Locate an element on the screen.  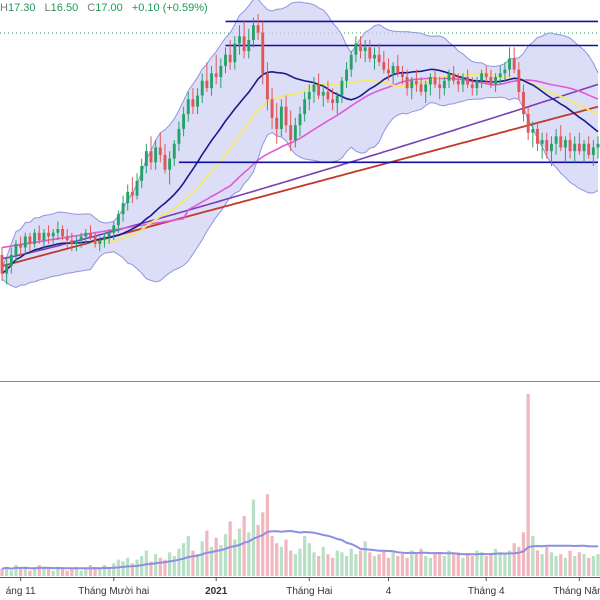
time-tick-label: áng 11 is located at coordinates (21, 591).